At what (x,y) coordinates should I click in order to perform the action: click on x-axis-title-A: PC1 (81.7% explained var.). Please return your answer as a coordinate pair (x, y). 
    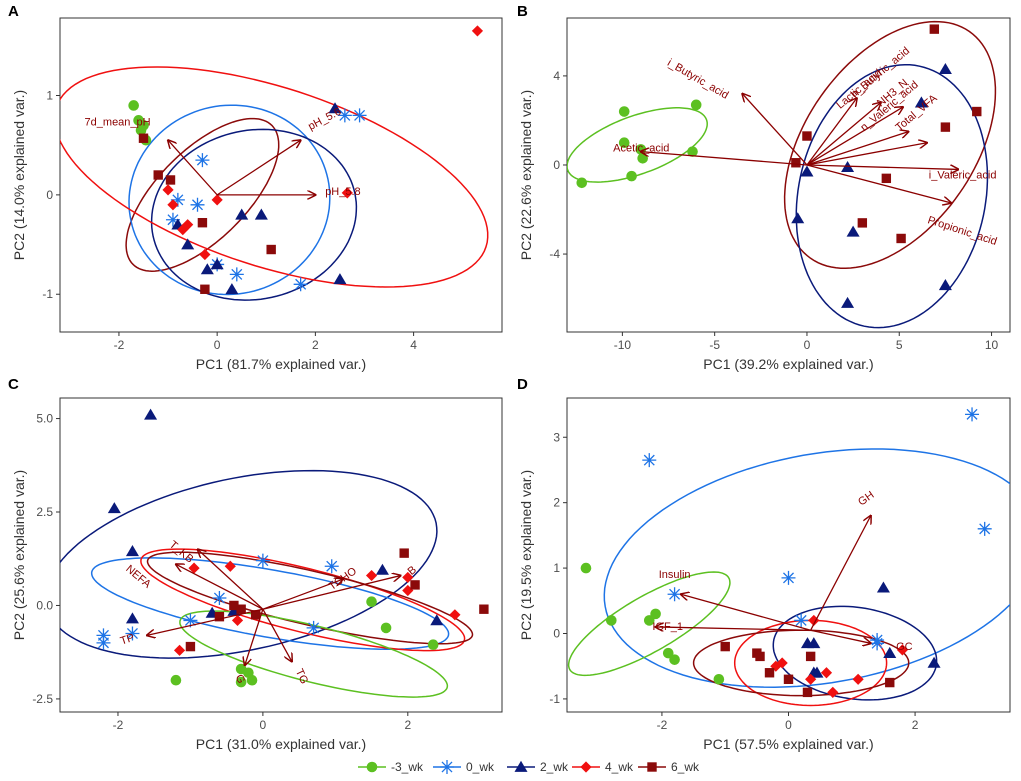
    Looking at the image, I should click on (281, 364).